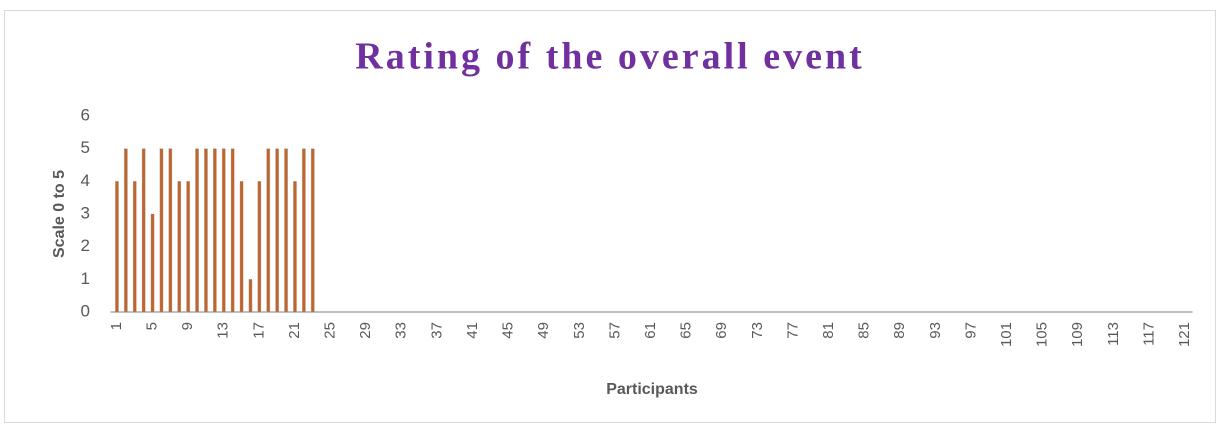 The image size is (1220, 433). I want to click on x-tick-label: 77, so click(792, 330).